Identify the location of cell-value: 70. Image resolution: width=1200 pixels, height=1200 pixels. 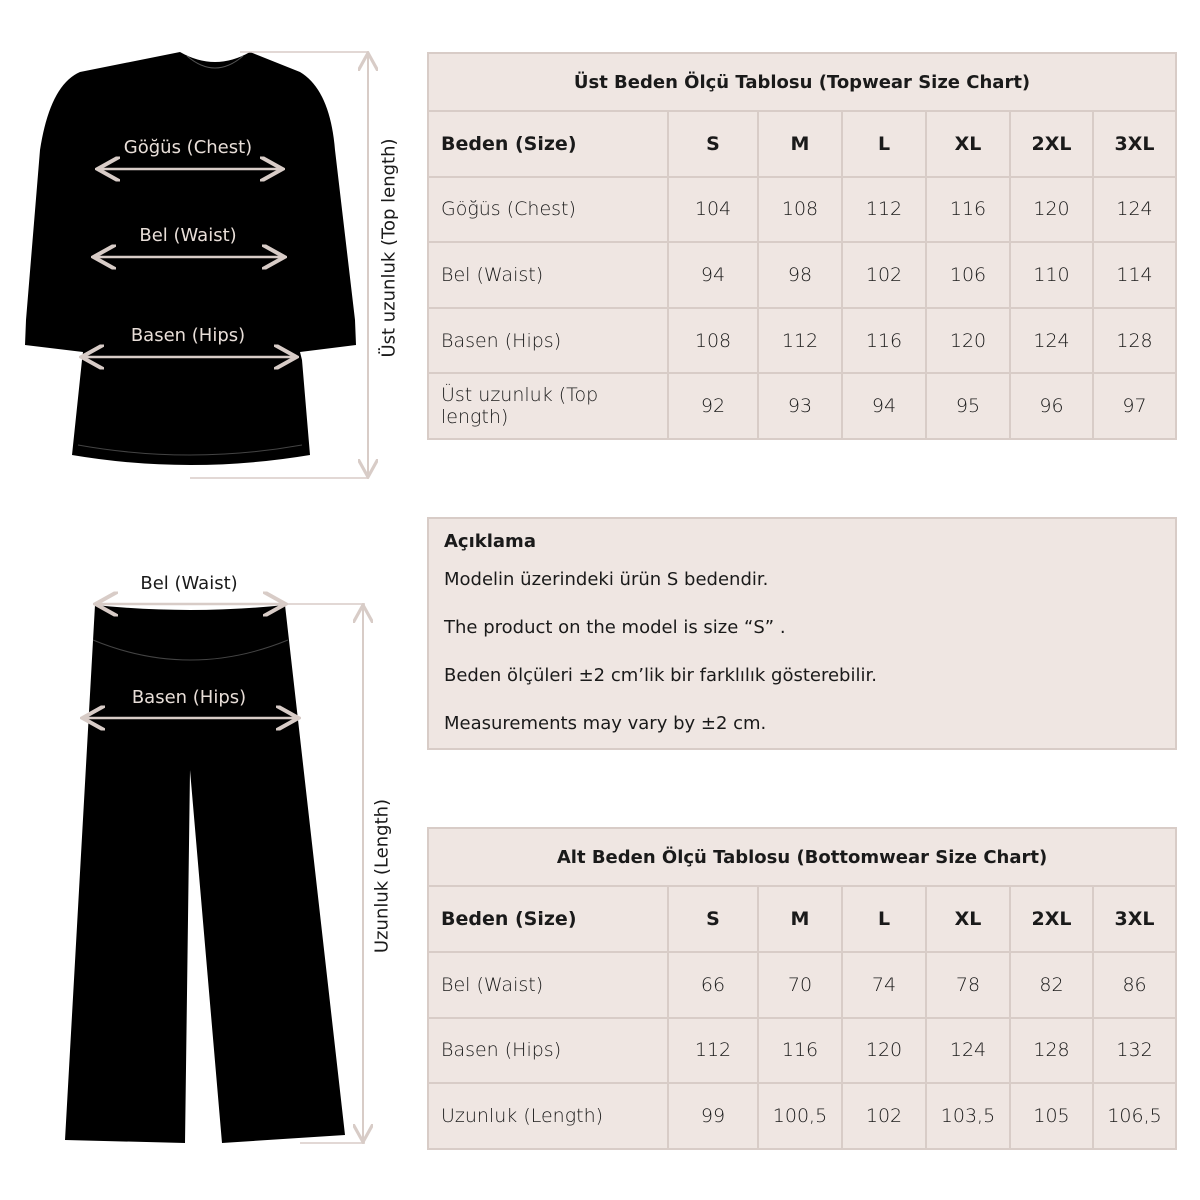
(800, 984).